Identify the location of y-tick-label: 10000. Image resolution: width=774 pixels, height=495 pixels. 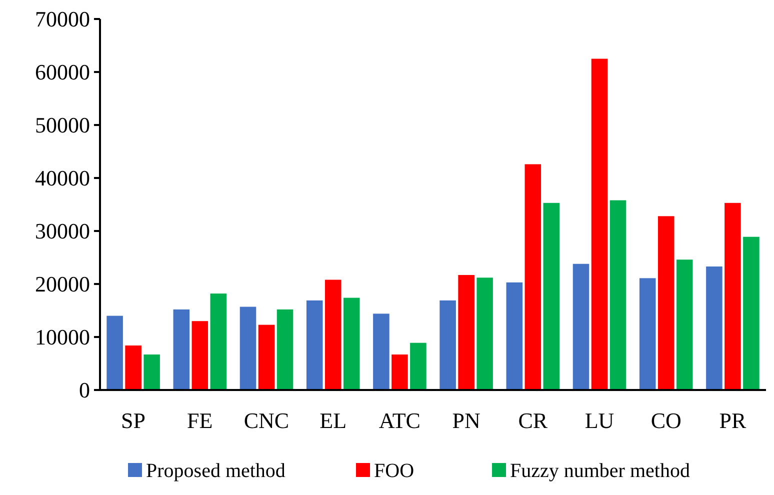
(62, 337).